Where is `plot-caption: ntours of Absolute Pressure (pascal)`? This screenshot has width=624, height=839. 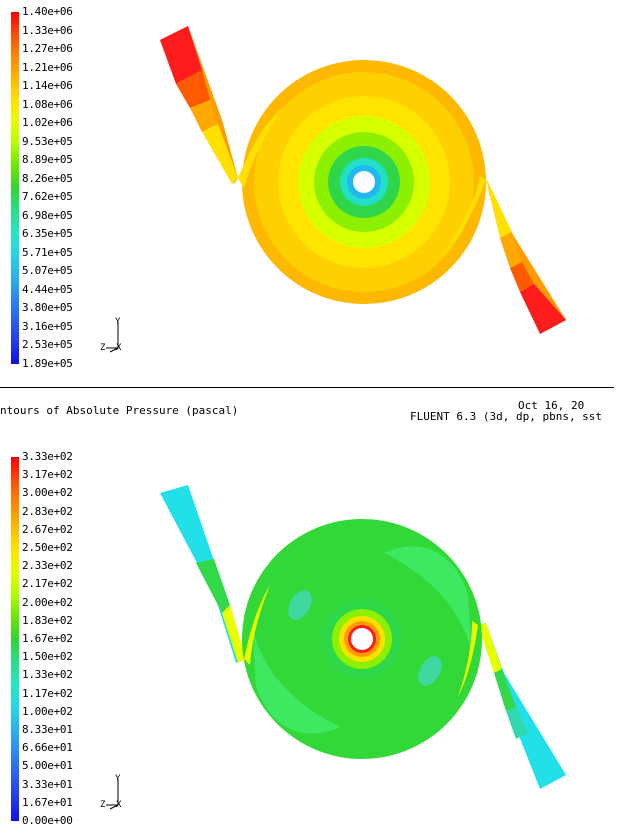 plot-caption: ntours of Absolute Pressure (pascal) is located at coordinates (119, 411).